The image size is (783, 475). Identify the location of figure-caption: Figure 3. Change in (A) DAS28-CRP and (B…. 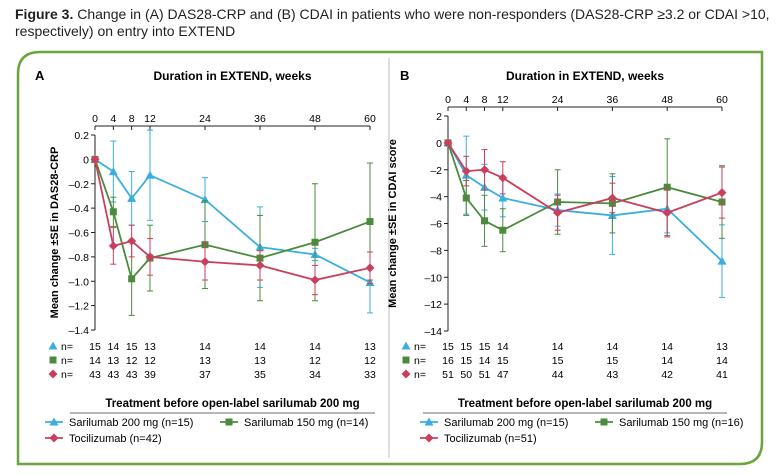
(395, 23).